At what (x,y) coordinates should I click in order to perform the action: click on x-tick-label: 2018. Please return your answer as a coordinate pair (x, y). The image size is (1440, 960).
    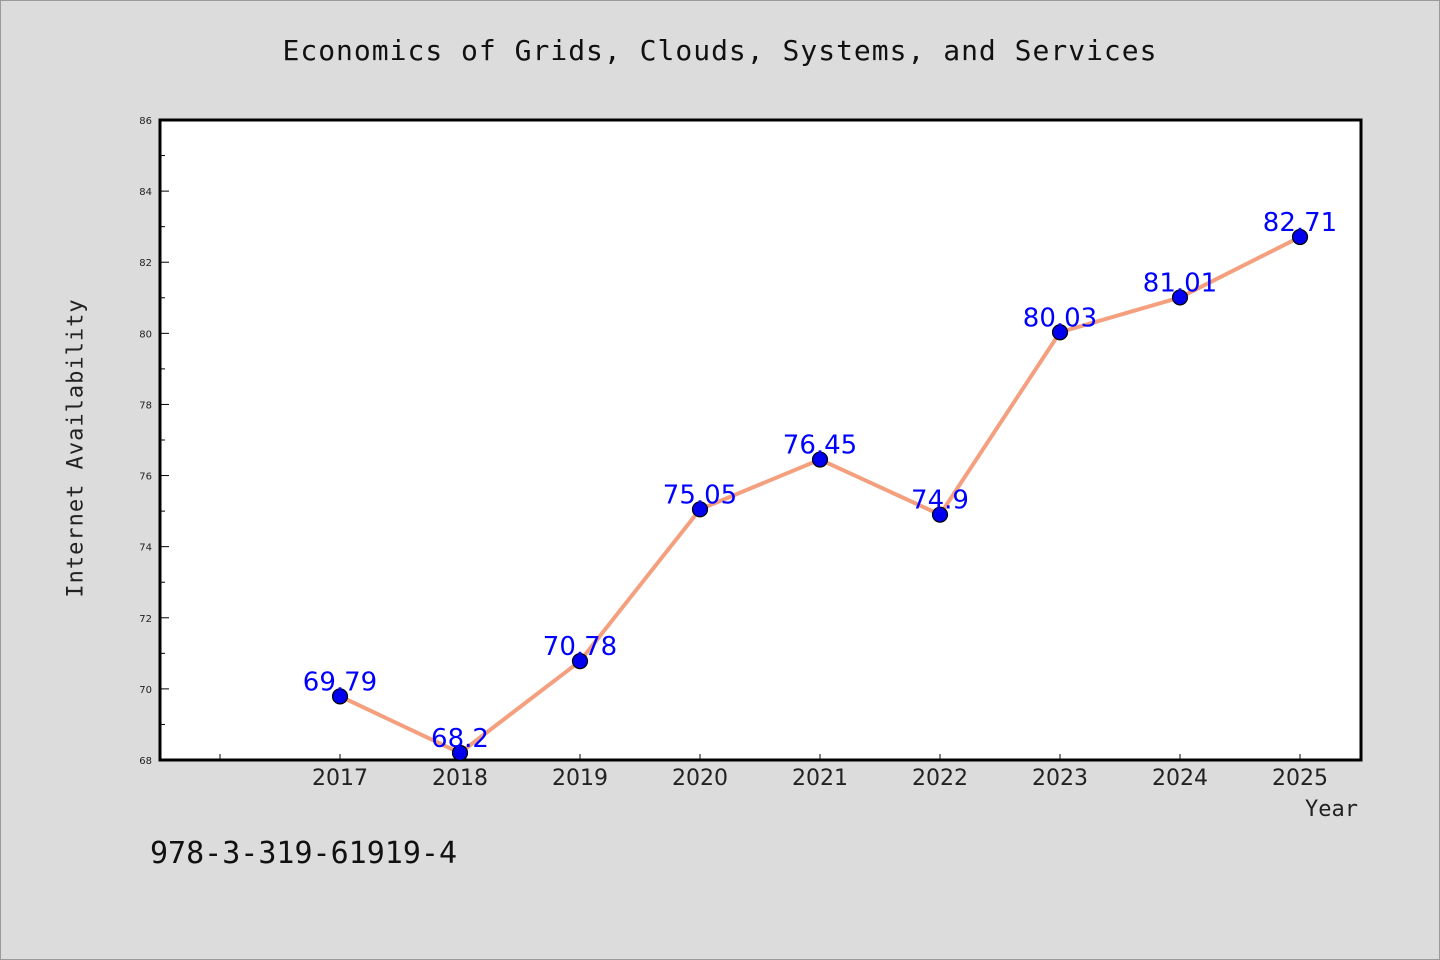
    Looking at the image, I should click on (460, 778).